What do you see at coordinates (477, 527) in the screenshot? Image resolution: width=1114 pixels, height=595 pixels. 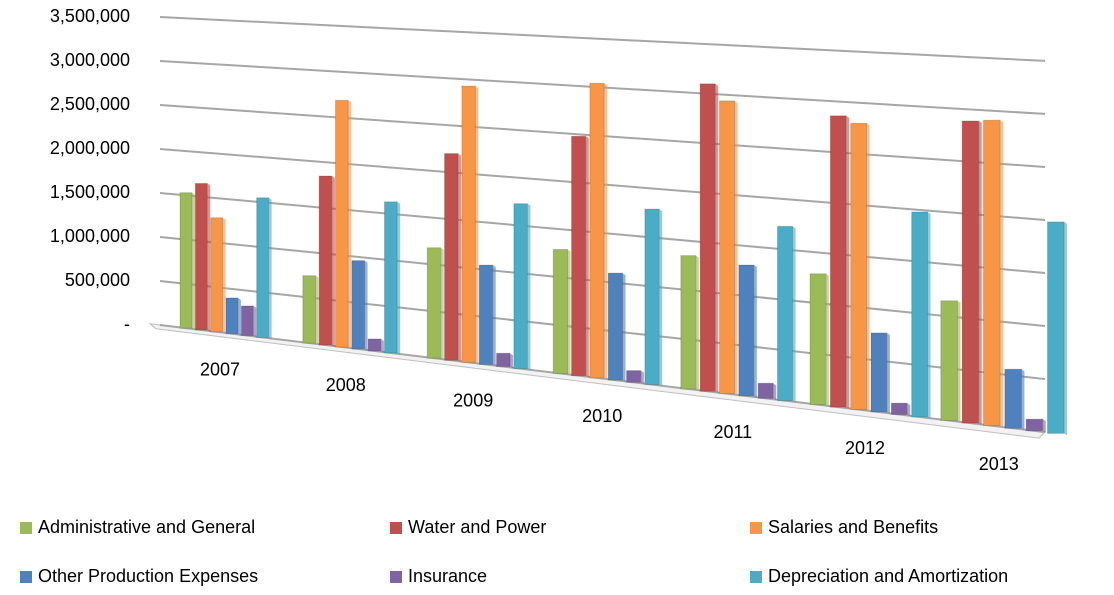 I see `legend-label: Water and Power` at bounding box center [477, 527].